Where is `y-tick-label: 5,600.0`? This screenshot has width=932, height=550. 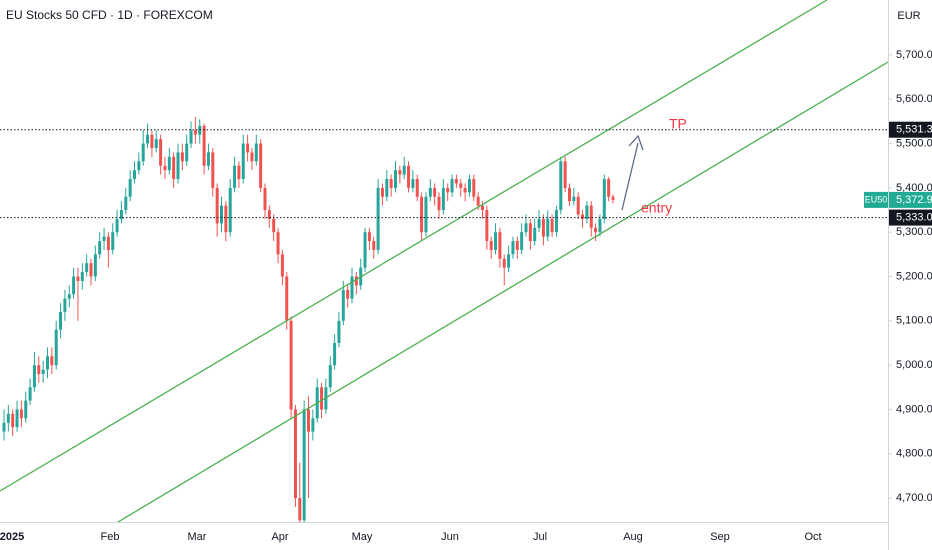
y-tick-label: 5,600.0 is located at coordinates (914, 99).